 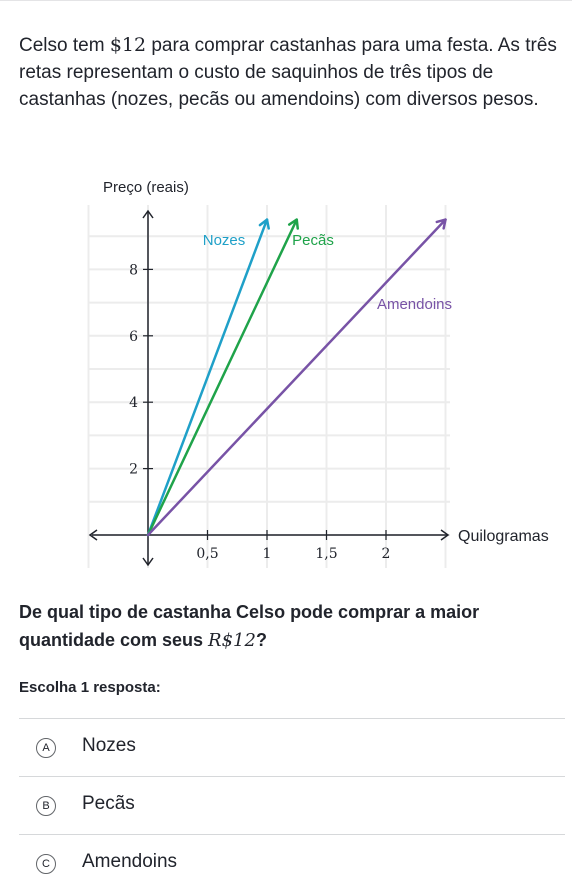 I want to click on y-tick-label: 2, so click(x=133, y=470).